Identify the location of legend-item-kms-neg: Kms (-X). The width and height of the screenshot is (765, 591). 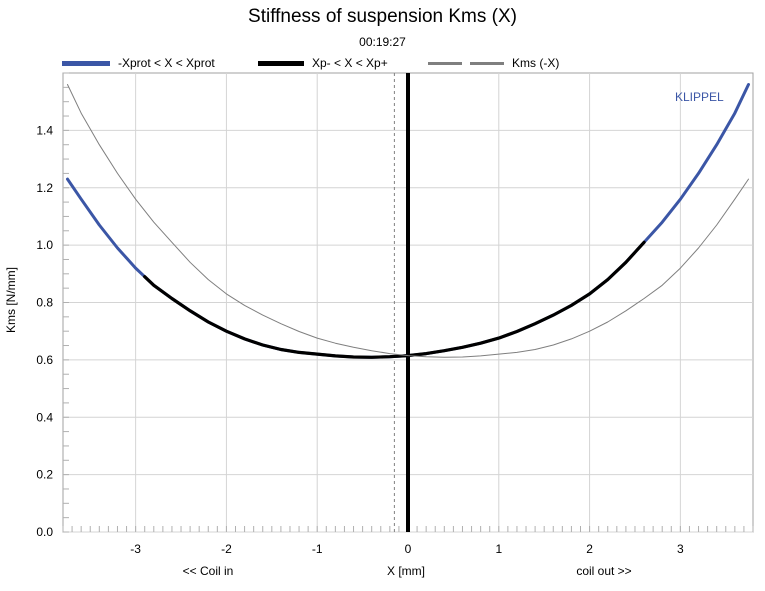
(493, 63).